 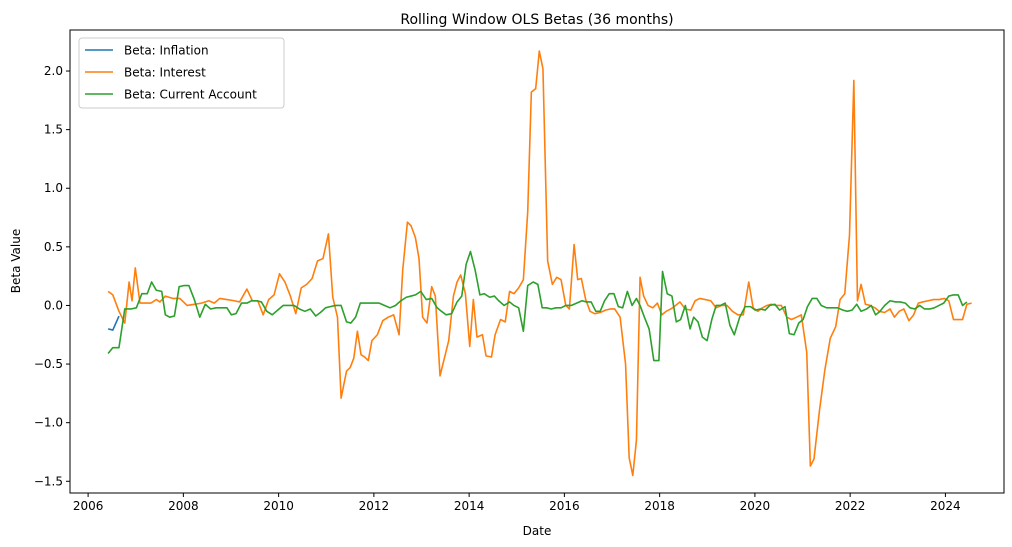 What do you see at coordinates (165, 73) in the screenshot?
I see `legend-label: Beta: Interest` at bounding box center [165, 73].